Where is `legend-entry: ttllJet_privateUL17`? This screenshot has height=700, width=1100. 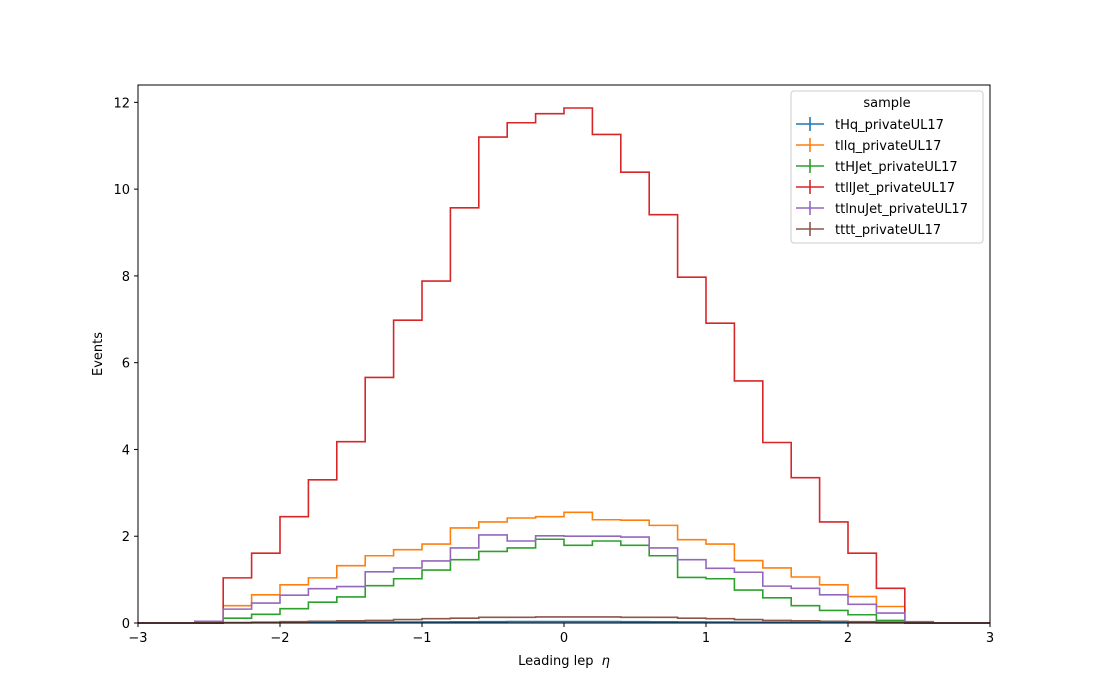 legend-entry: ttllJet_privateUL17 is located at coordinates (875, 188).